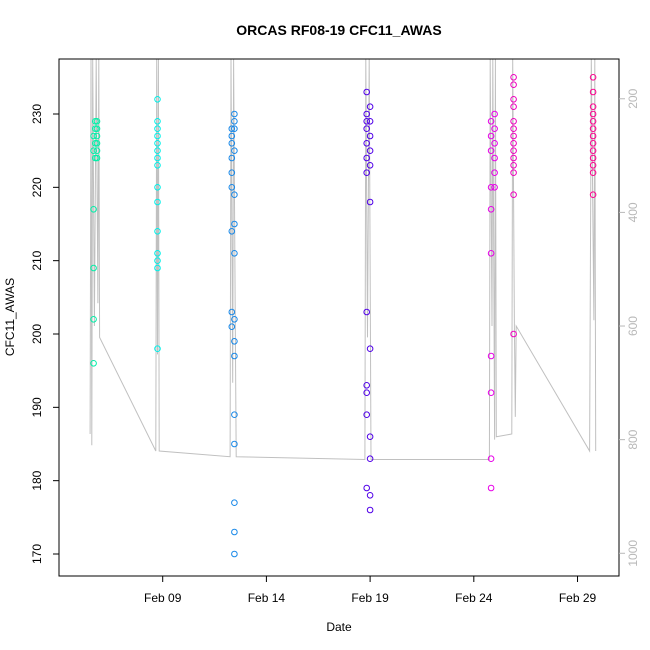 This screenshot has width=650, height=650. What do you see at coordinates (44, 334) in the screenshot?
I see `y-axis: 170 180 190 200 210 220 230` at bounding box center [44, 334].